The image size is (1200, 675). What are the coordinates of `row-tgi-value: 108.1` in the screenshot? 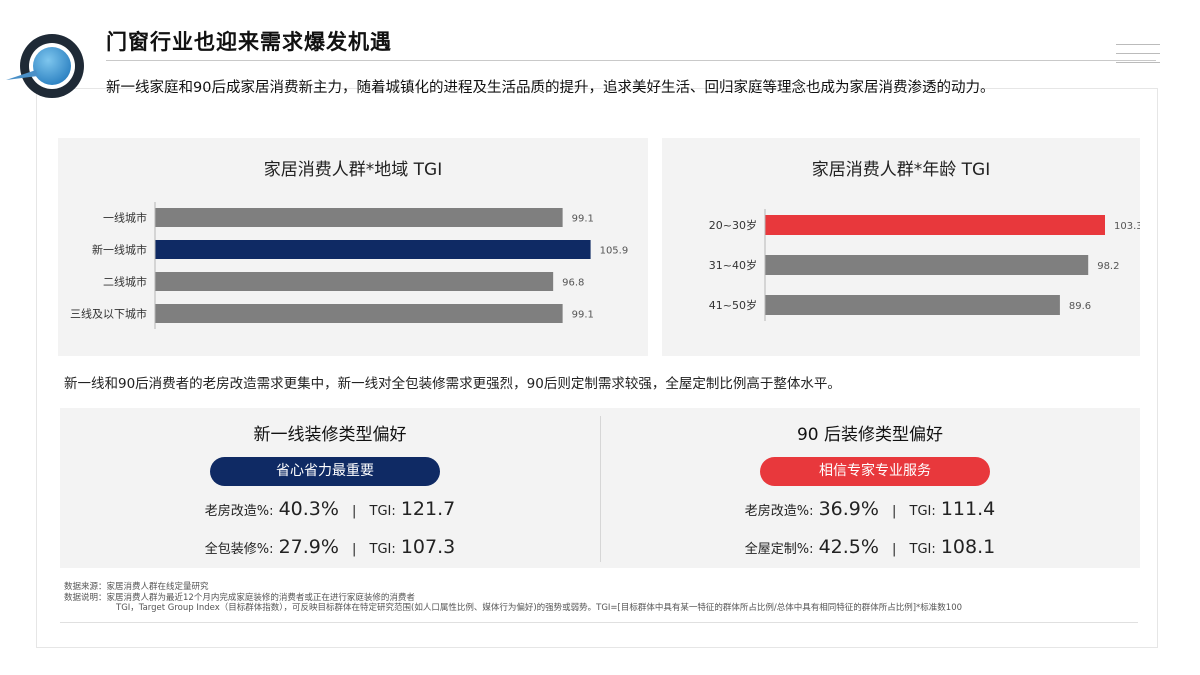 It's located at (968, 547).